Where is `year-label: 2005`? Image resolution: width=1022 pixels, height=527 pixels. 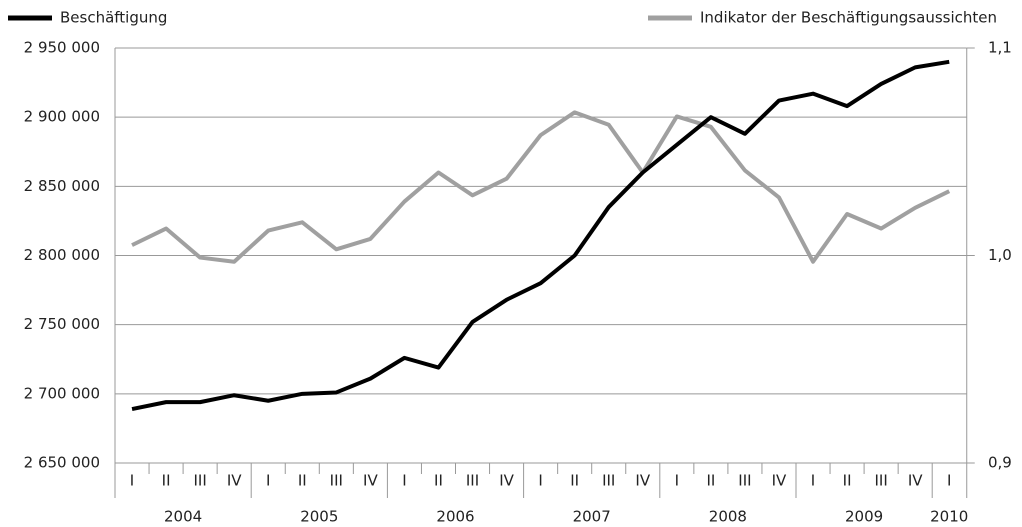 year-label: 2005 is located at coordinates (319, 517).